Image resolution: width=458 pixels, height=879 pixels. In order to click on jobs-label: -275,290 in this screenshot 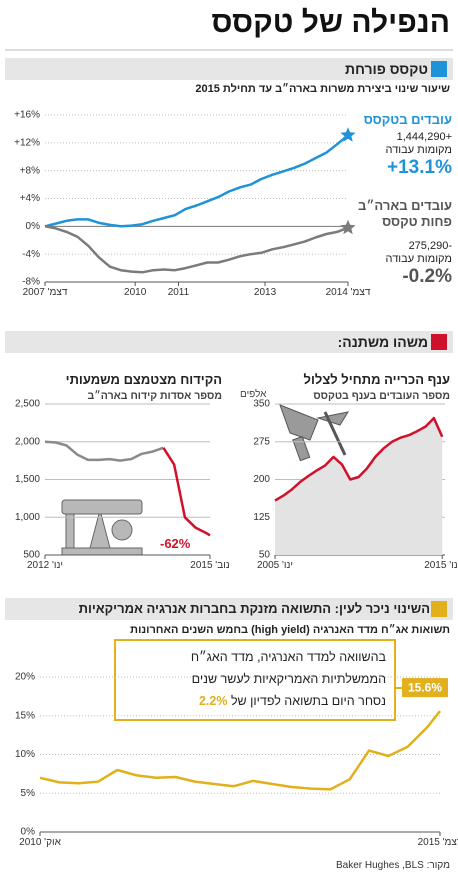, I will do `click(430, 246)`.